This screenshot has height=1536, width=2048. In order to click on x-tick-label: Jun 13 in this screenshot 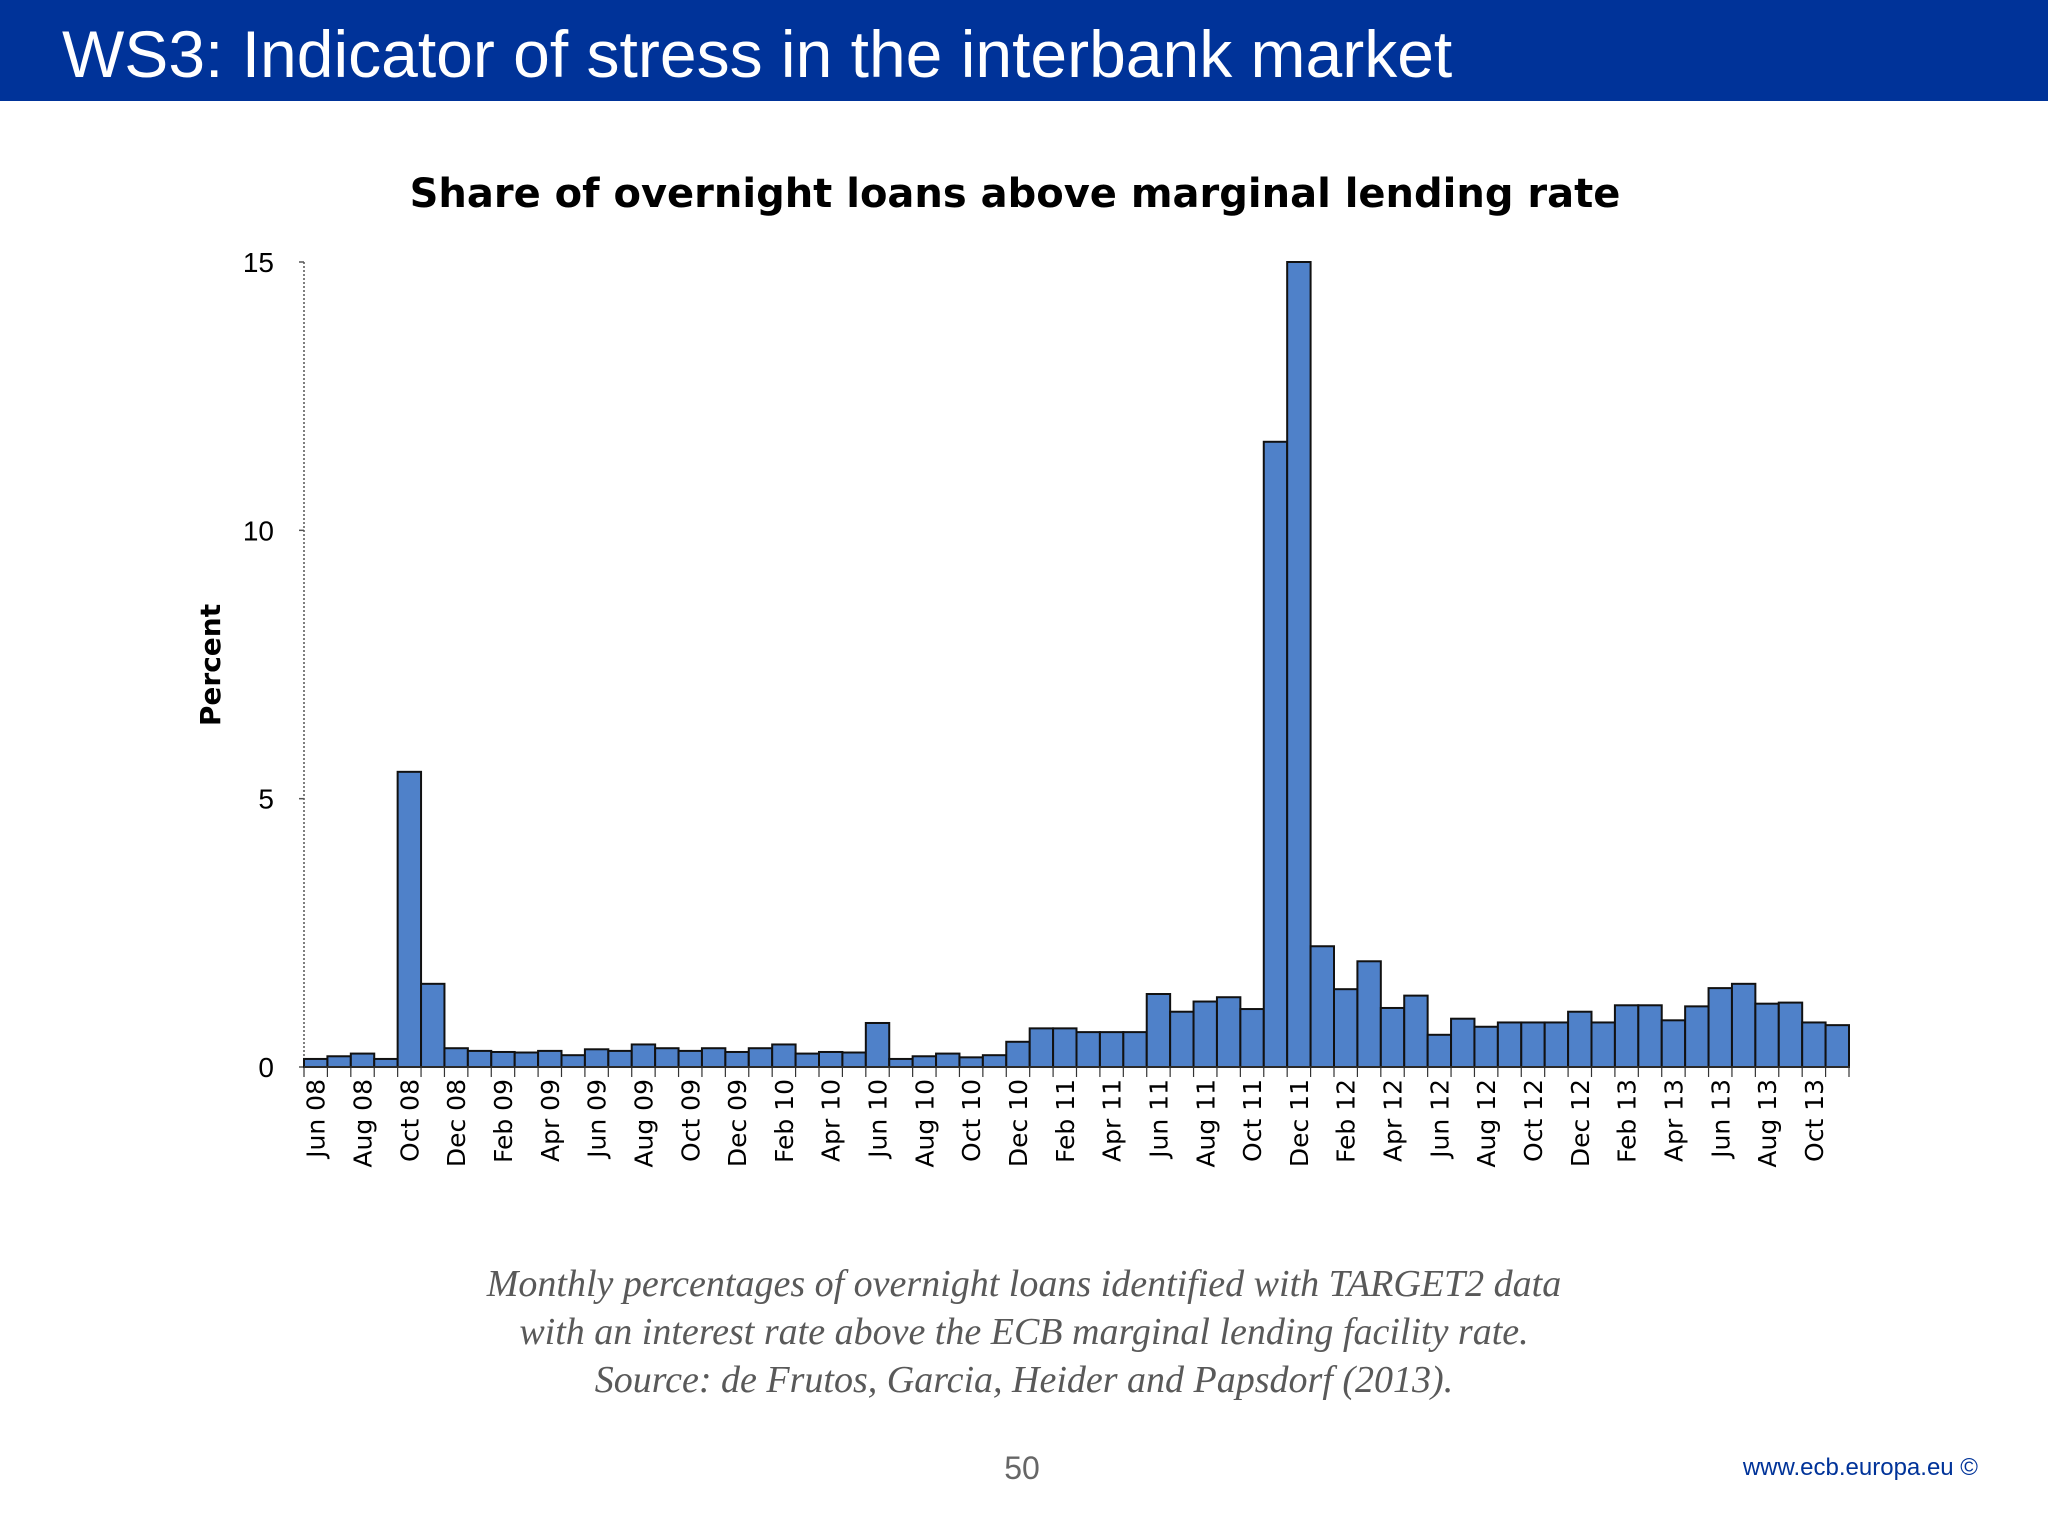, I will do `click(1720, 1119)`.